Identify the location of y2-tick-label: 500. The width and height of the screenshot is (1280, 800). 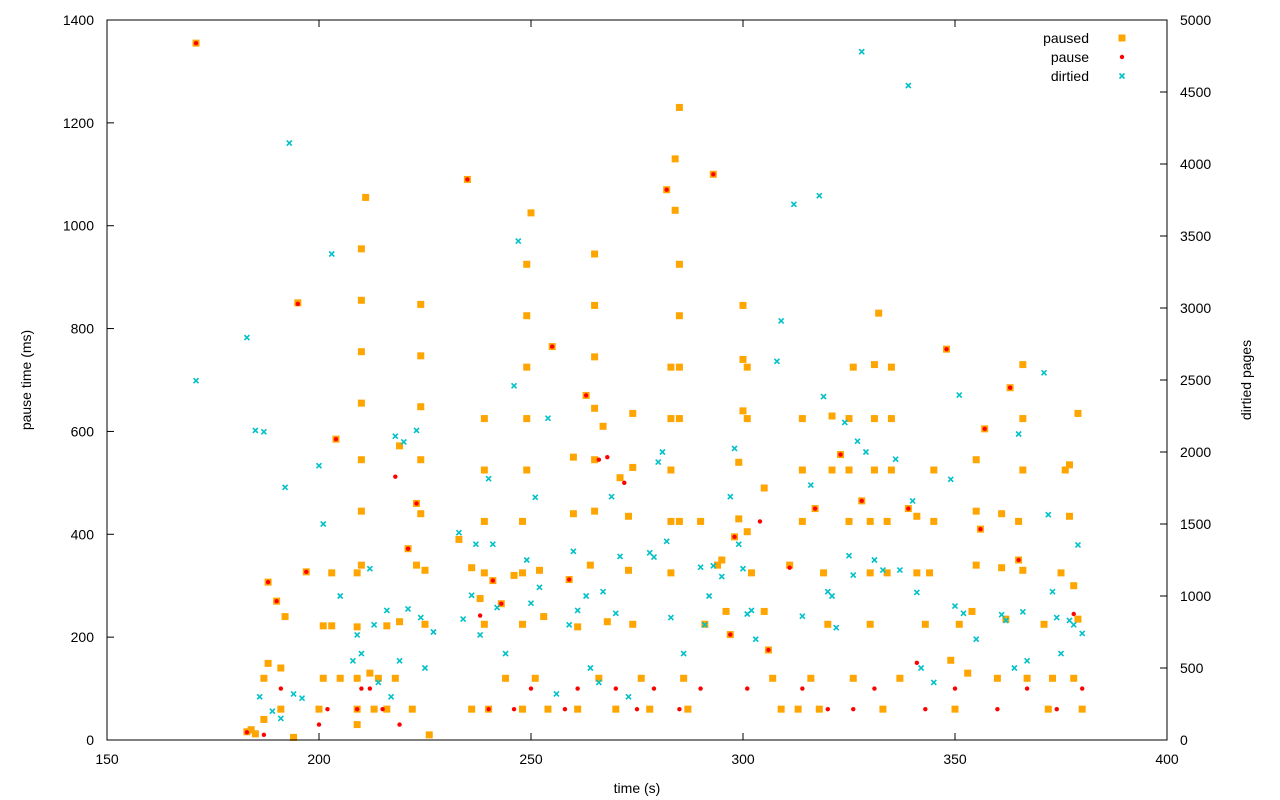
(1192, 668).